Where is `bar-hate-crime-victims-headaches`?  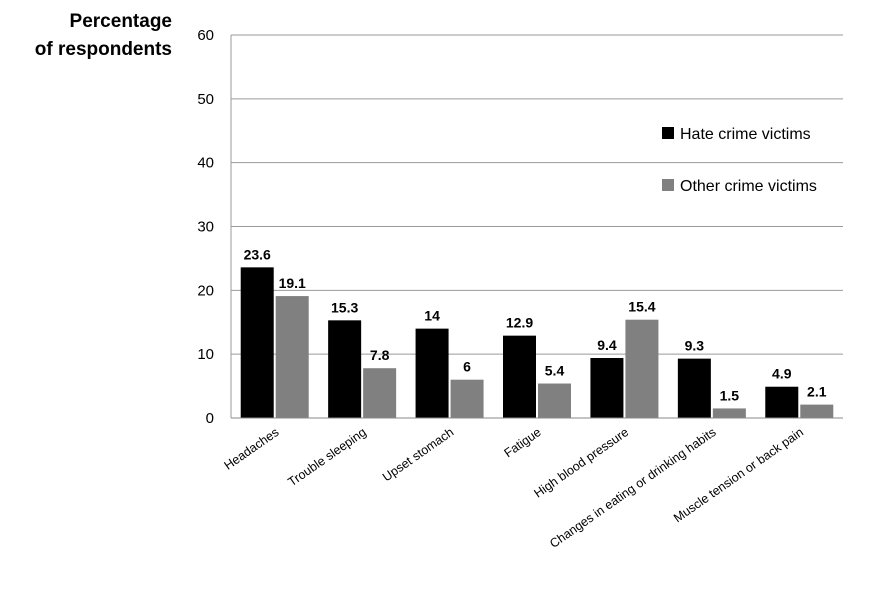 bar-hate-crime-victims-headaches is located at coordinates (257, 342).